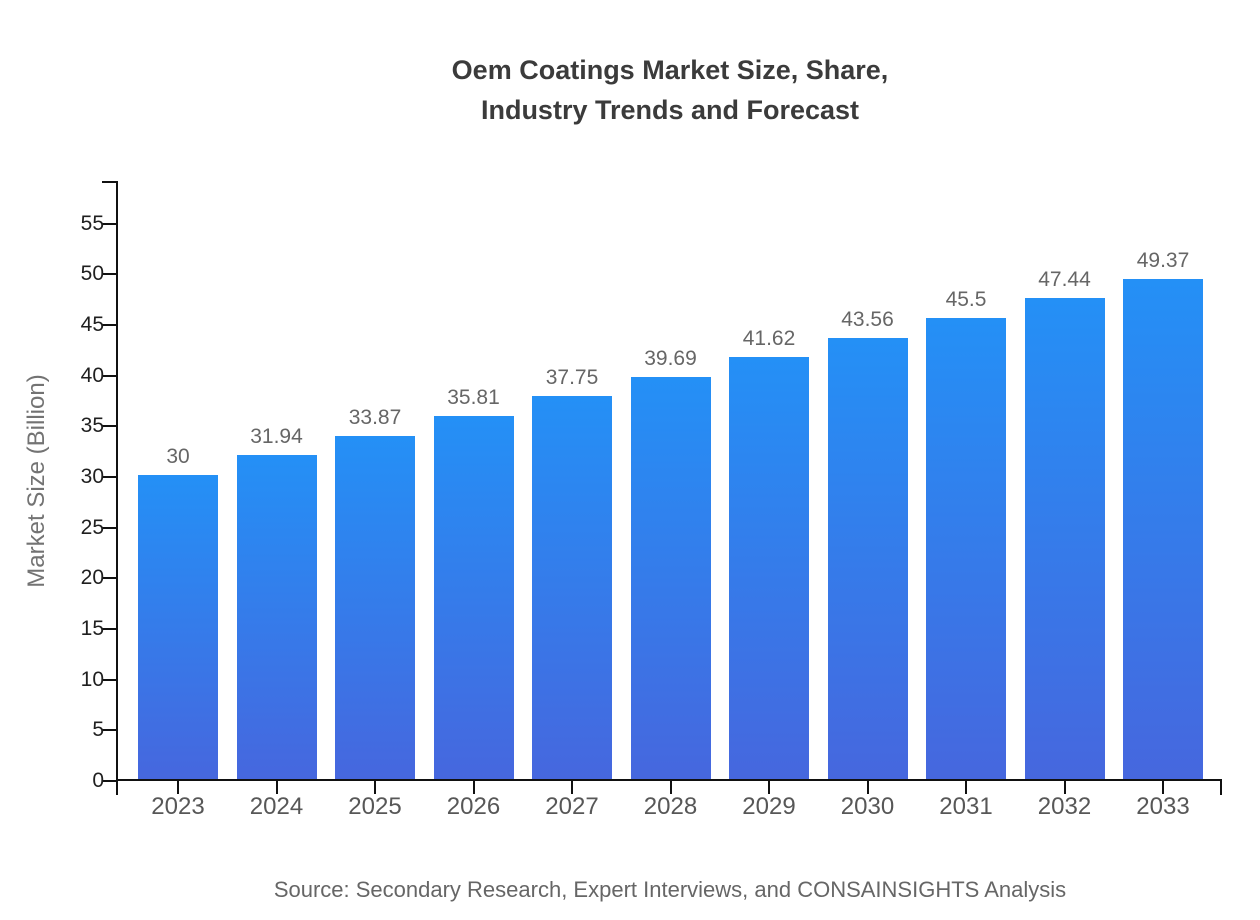 Image resolution: width=1260 pixels, height=920 pixels. Describe the element at coordinates (473, 806) in the screenshot. I see `x-tick-label: 2026` at that location.